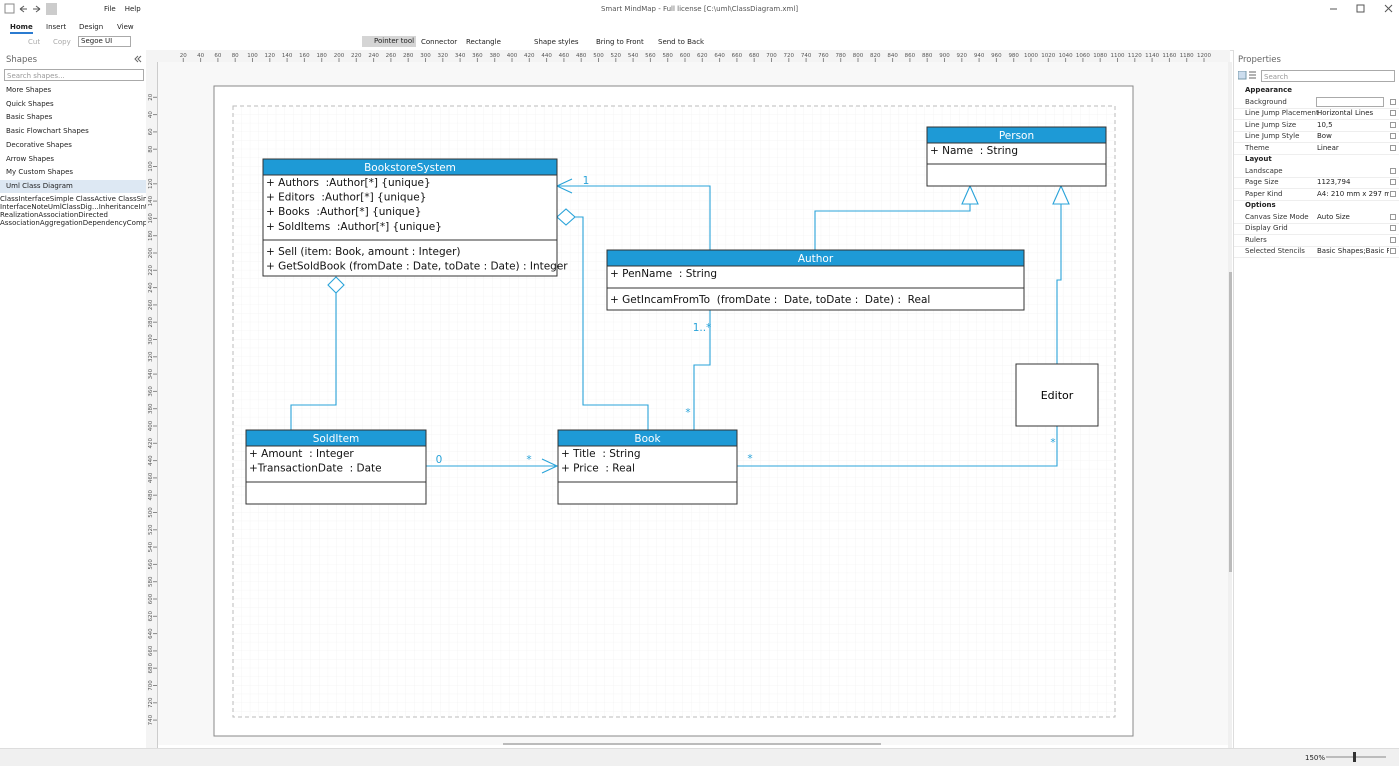  Describe the element at coordinates (30, 103) in the screenshot. I see `shape-category: Quick Shapes` at that location.